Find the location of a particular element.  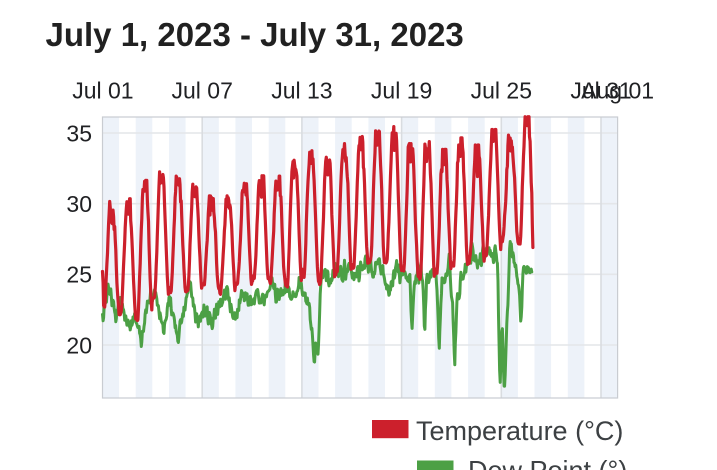

svg-text: Jul 31 is located at coordinates (600, 91).